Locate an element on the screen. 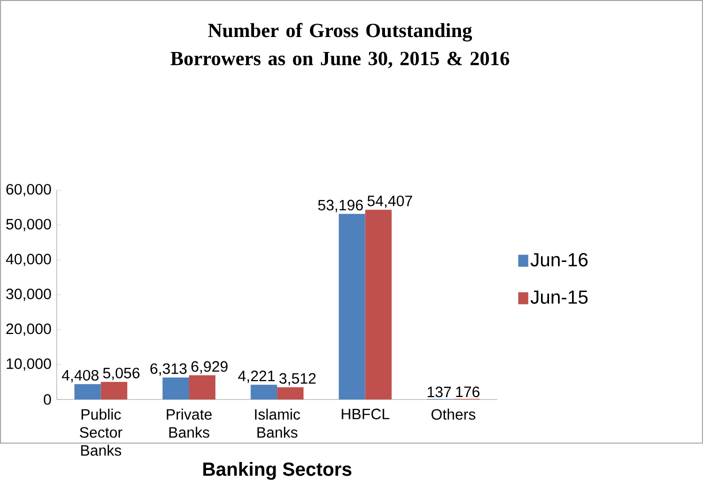 The image size is (703, 485). data-label: 3,512 is located at coordinates (297, 379).